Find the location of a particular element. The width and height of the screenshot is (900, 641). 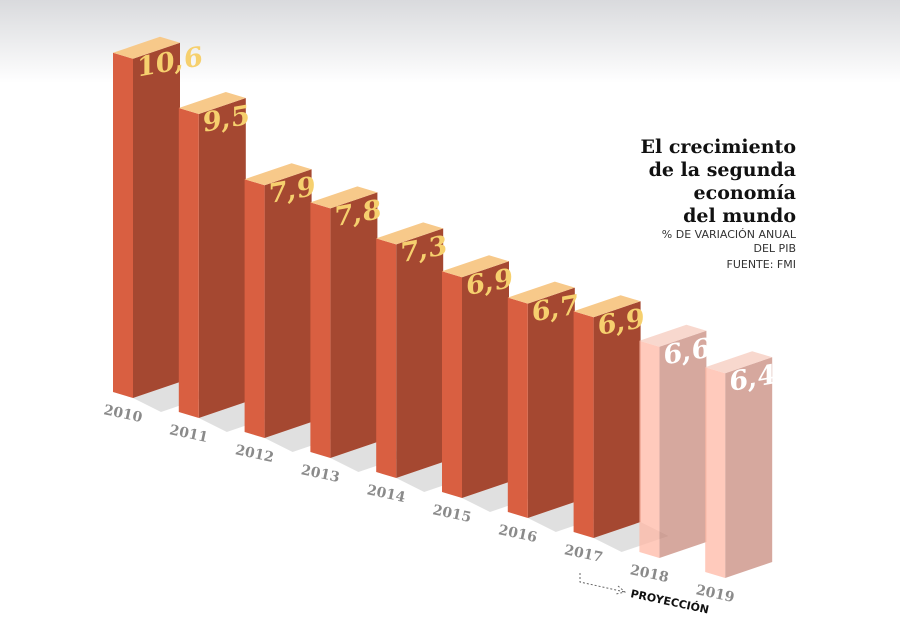

x-tick-label: 2017 is located at coordinates (583, 554).